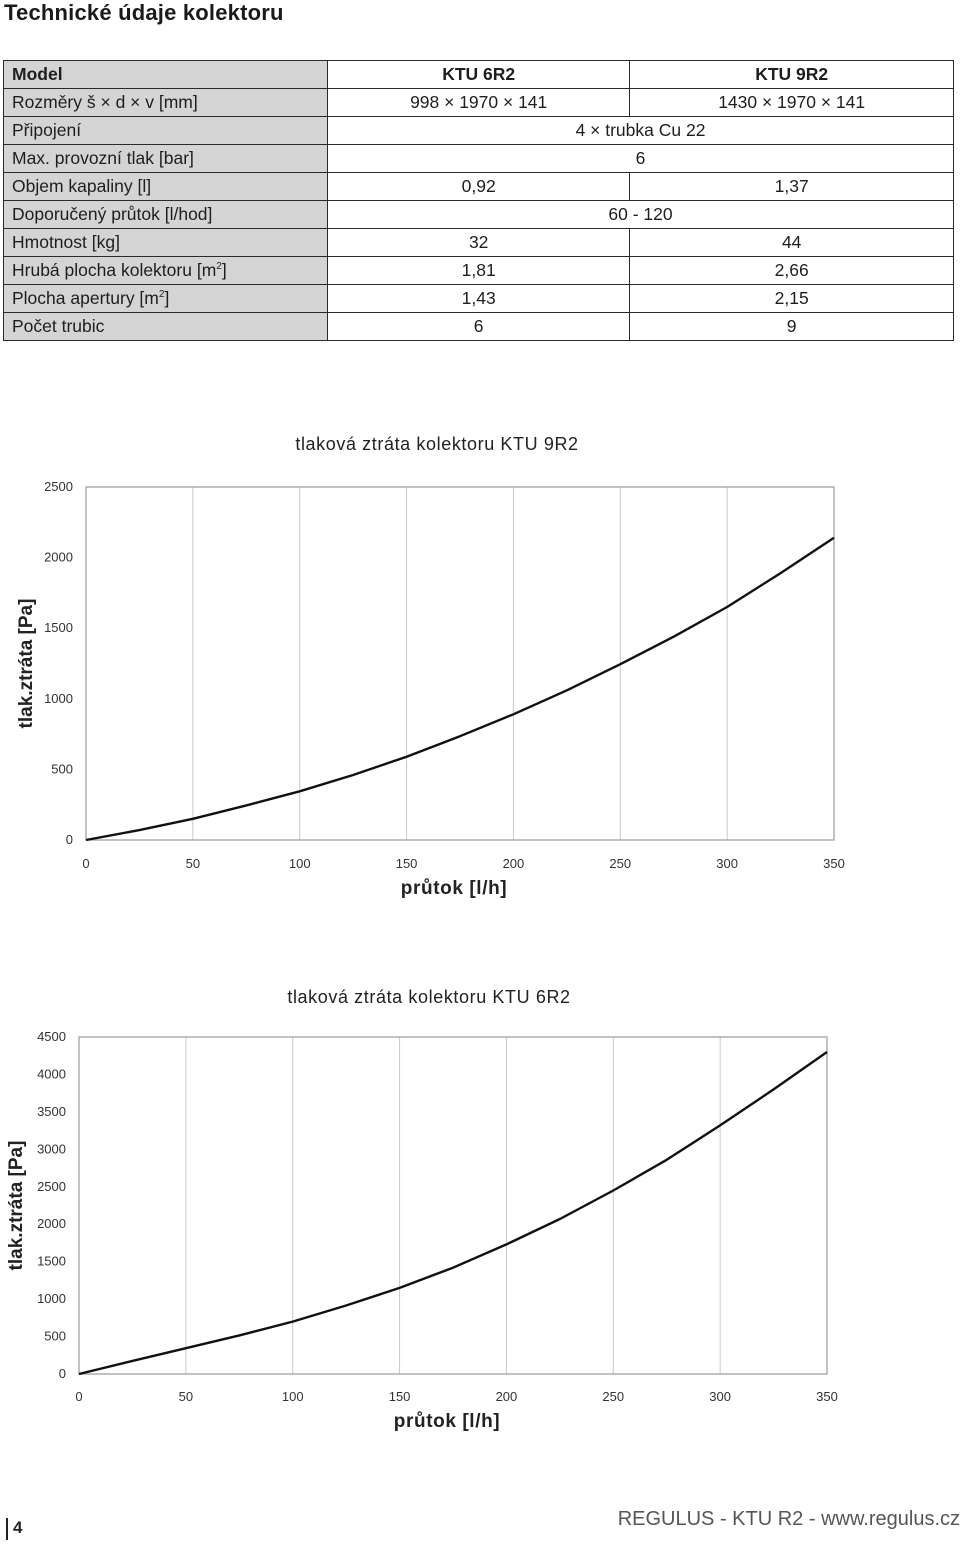 This screenshot has width=960, height=1544. I want to click on spec-table-row: Počet trubic 6 9, so click(478, 326).